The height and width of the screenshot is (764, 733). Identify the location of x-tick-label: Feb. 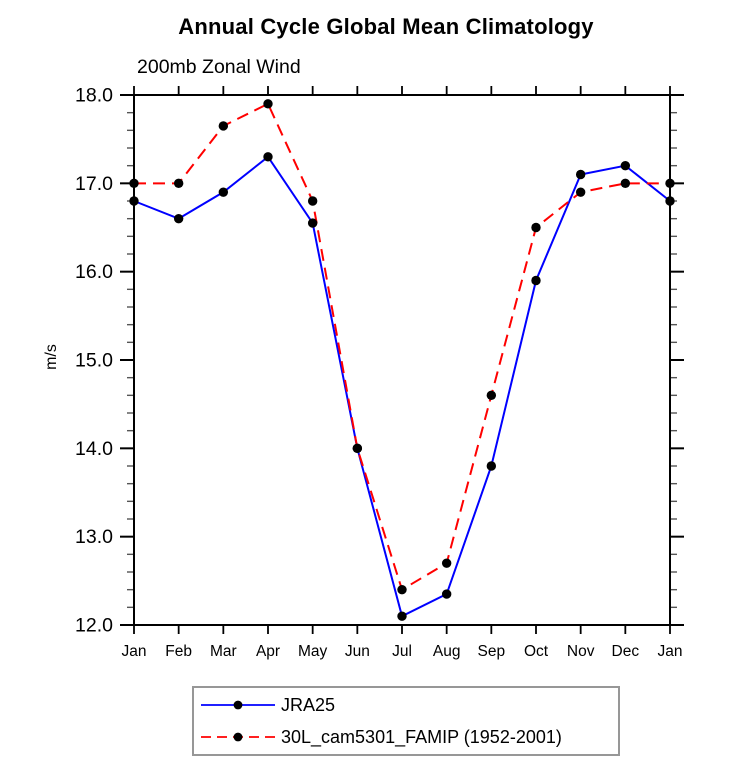
(178, 651).